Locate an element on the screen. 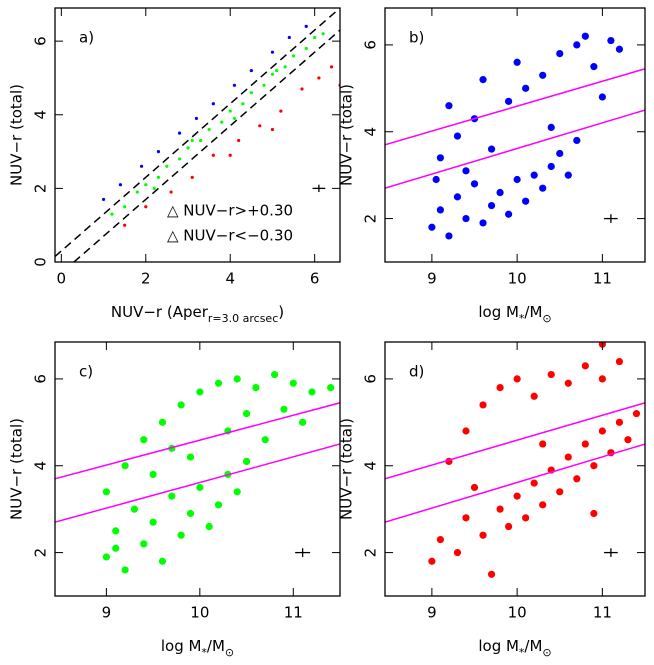  x-axis-label-part: * is located at coordinates (522, 652).